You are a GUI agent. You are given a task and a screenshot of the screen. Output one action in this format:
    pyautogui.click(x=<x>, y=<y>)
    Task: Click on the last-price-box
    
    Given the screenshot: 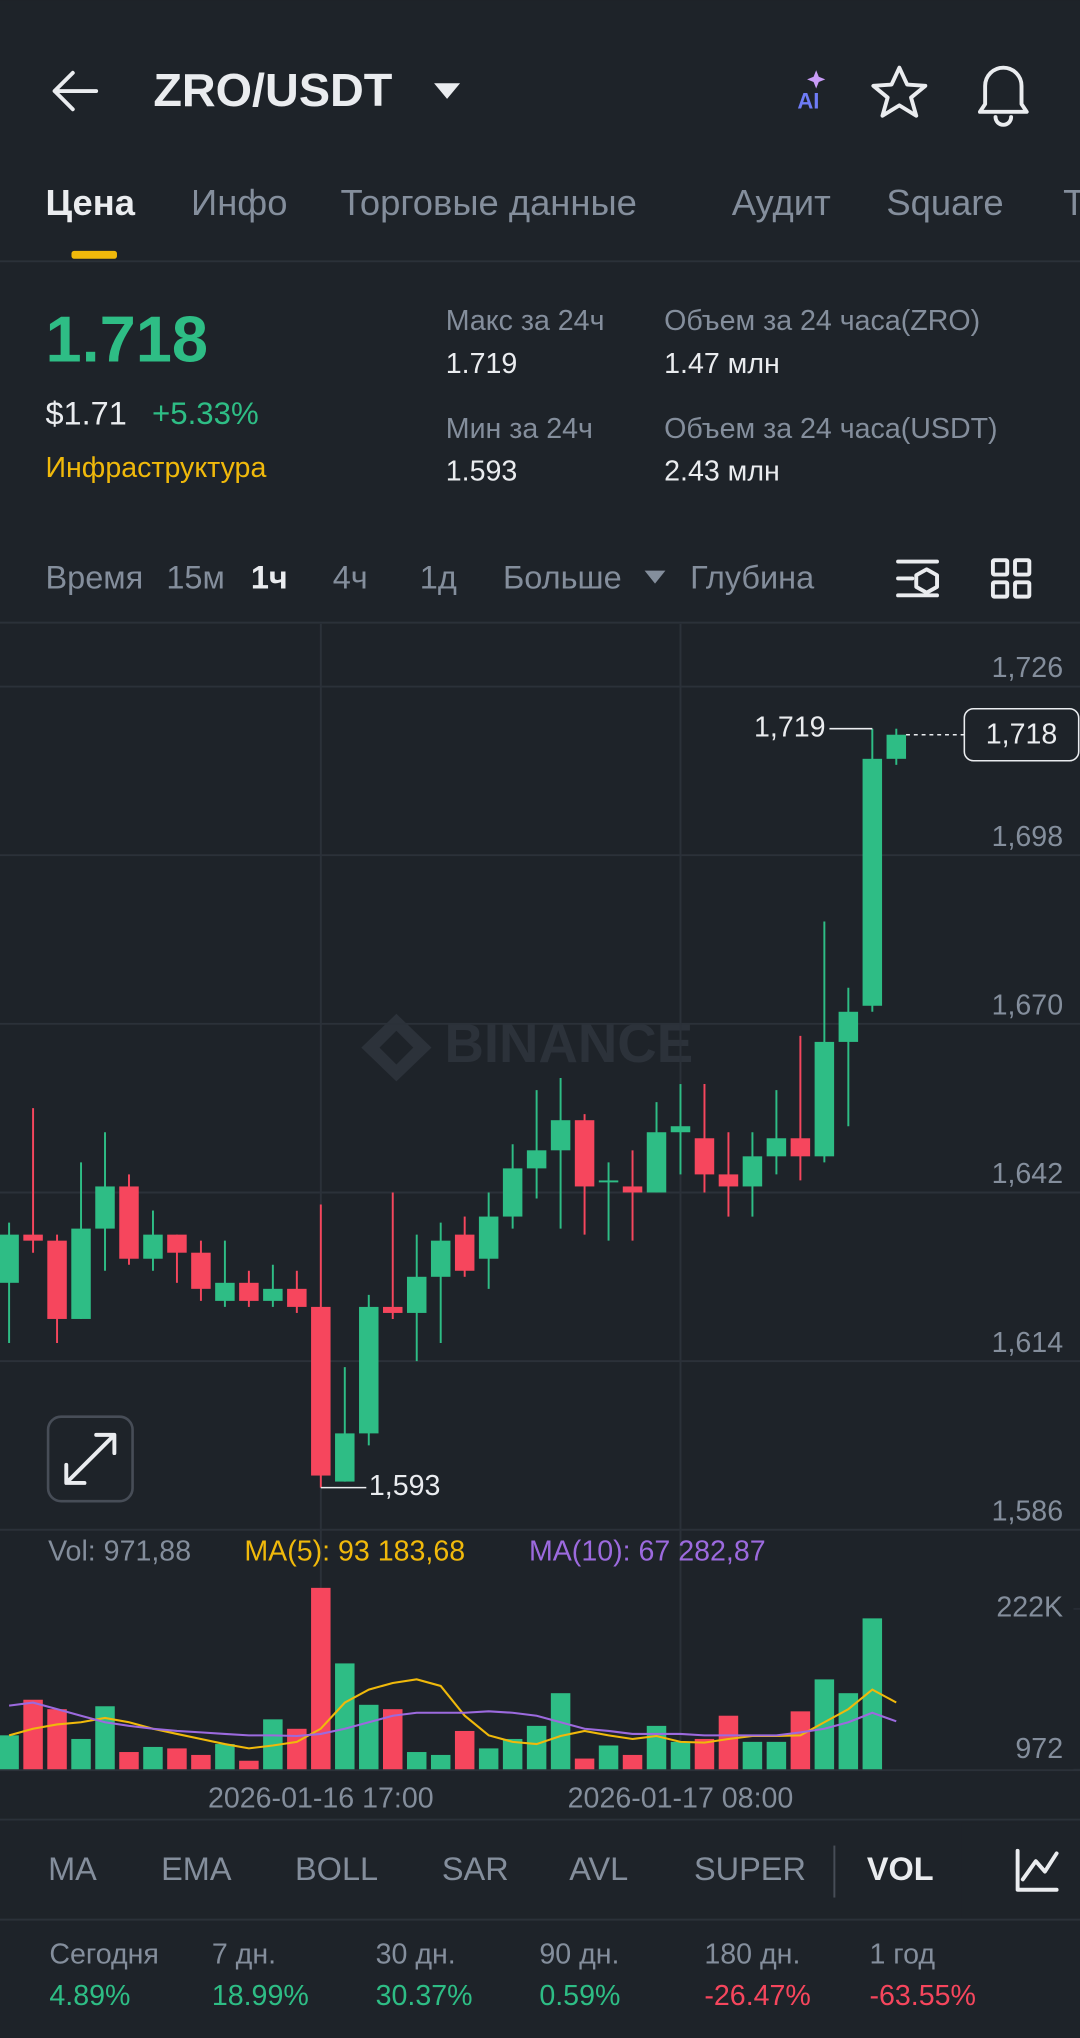 What is the action you would take?
    pyautogui.click(x=1021, y=734)
    